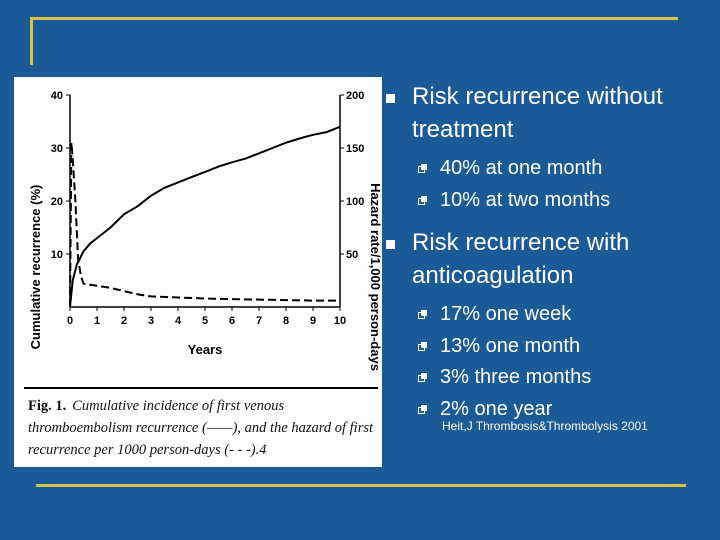  What do you see at coordinates (525, 199) in the screenshot?
I see `sub-bullet-text: 10% at two months` at bounding box center [525, 199].